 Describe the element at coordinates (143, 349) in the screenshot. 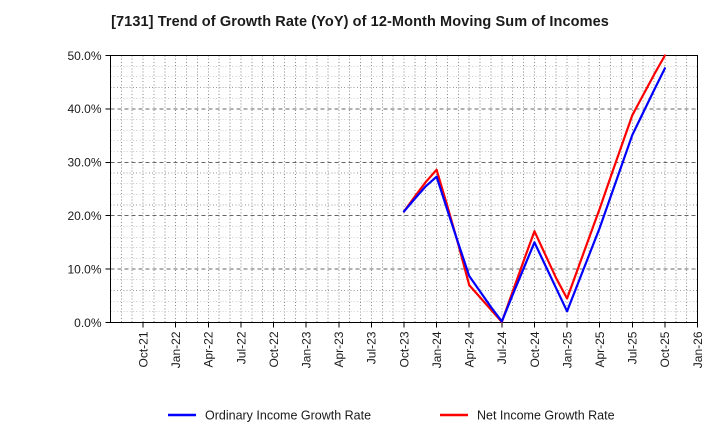

I see `x-tick-label: Oct-21` at that location.